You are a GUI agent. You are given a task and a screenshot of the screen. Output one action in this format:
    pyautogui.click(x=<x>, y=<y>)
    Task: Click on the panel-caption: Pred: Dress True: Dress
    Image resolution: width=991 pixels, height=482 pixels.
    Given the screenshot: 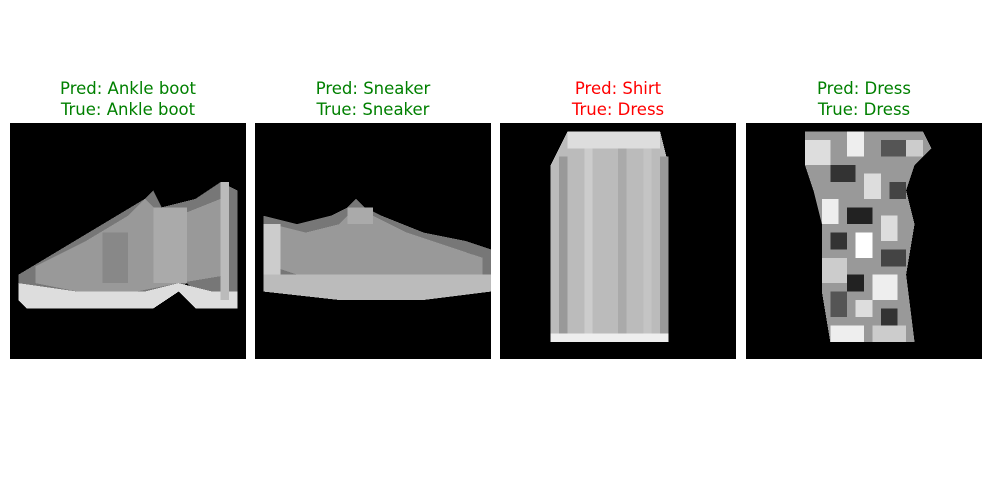 What is the action you would take?
    pyautogui.click(x=864, y=99)
    